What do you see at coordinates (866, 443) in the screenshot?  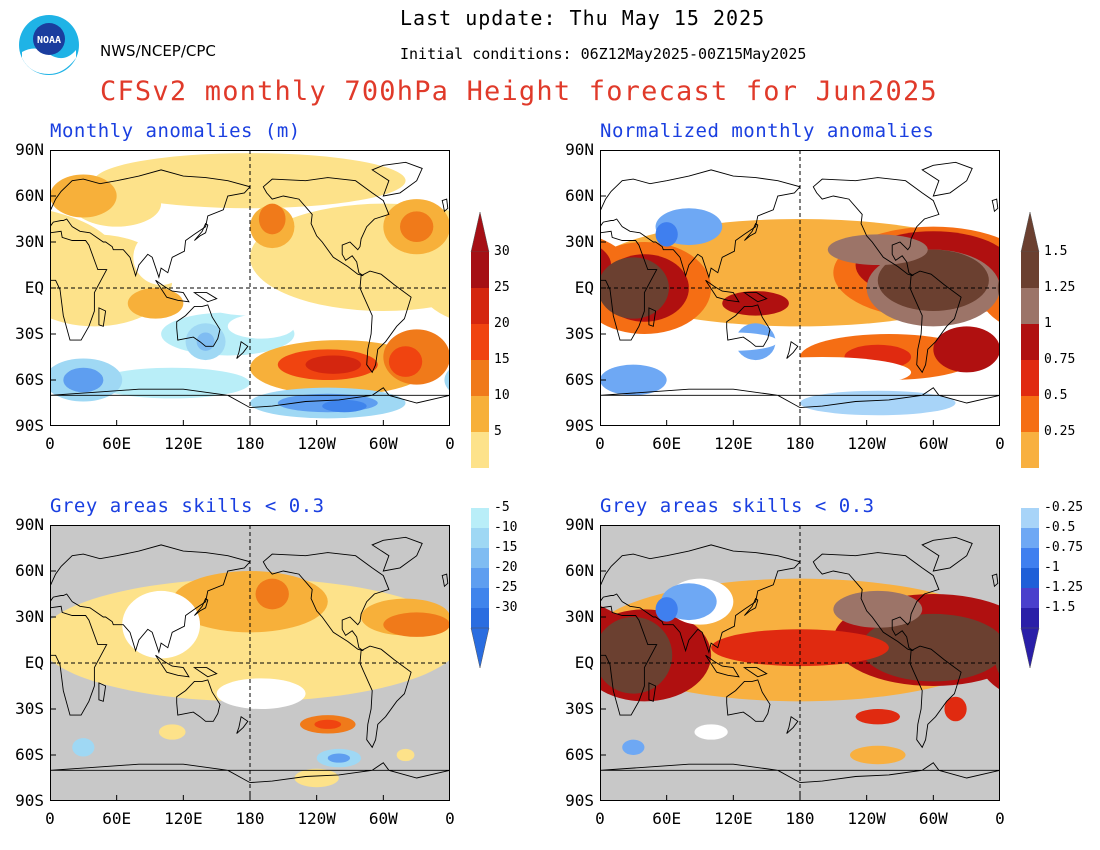 I see `lon-label: 120W` at bounding box center [866, 443].